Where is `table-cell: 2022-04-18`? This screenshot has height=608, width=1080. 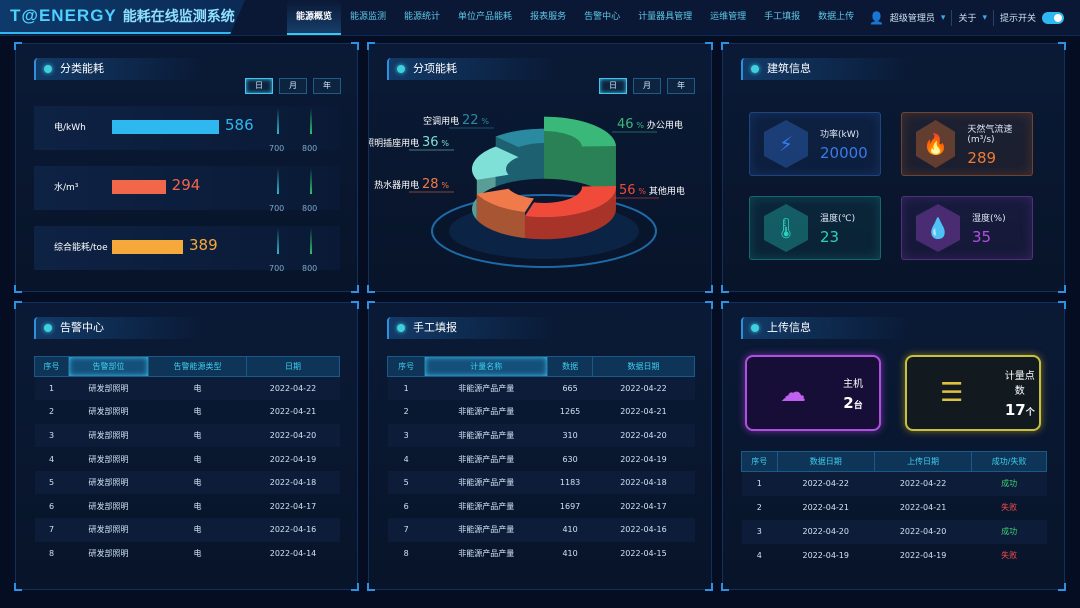
table-cell: 2022-04-18 is located at coordinates (643, 482).